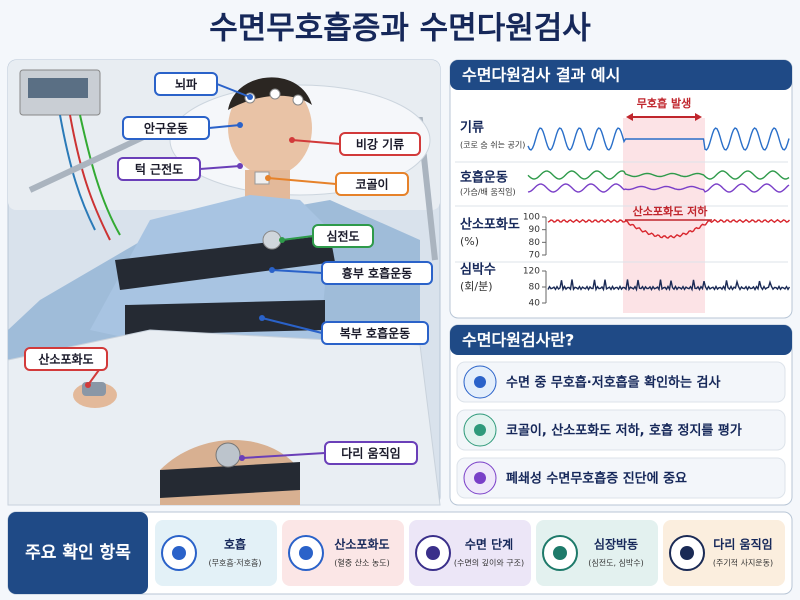  I want to click on tick-label: 100, so click(531, 218).